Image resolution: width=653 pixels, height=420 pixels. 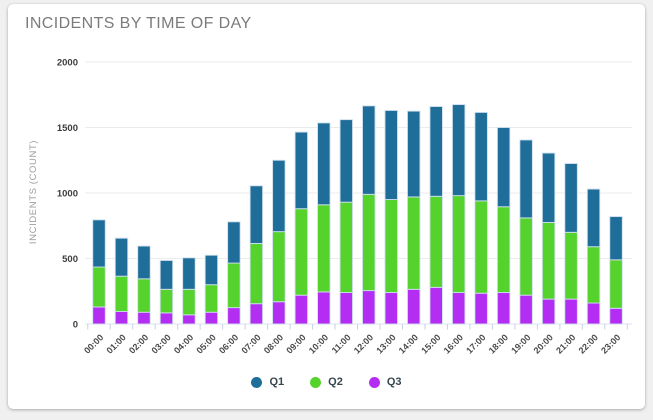 What do you see at coordinates (346, 161) in the screenshot?
I see `bar-segment-q1-11:00` at bounding box center [346, 161].